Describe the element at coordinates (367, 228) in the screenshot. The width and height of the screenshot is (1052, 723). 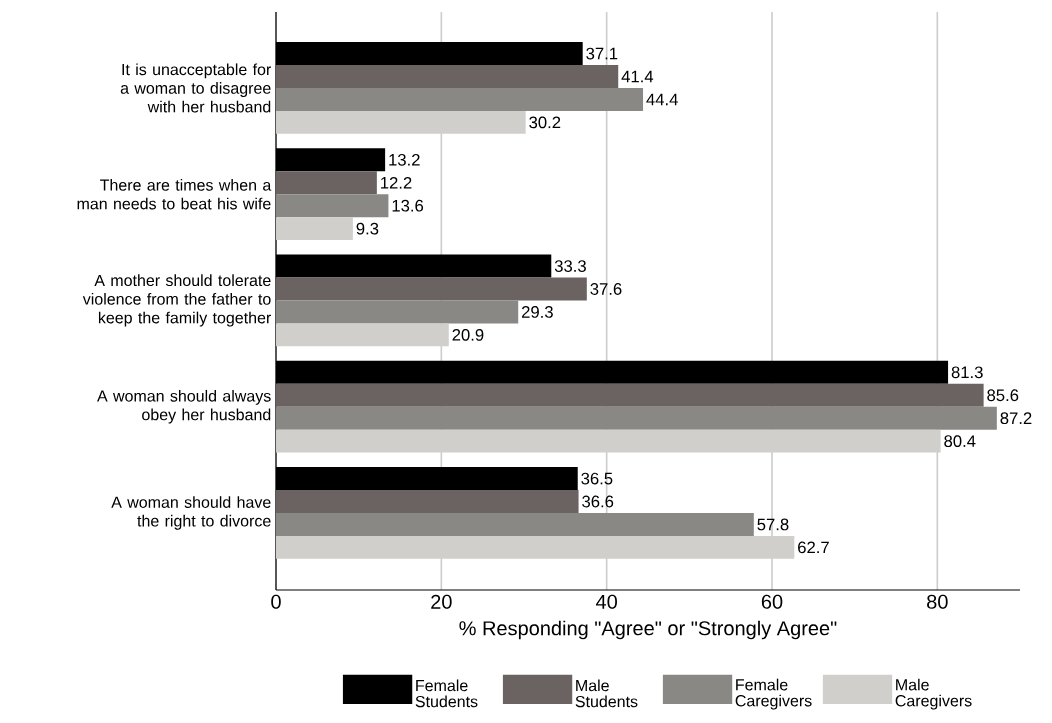
I see `data-label: 9.3` at that location.